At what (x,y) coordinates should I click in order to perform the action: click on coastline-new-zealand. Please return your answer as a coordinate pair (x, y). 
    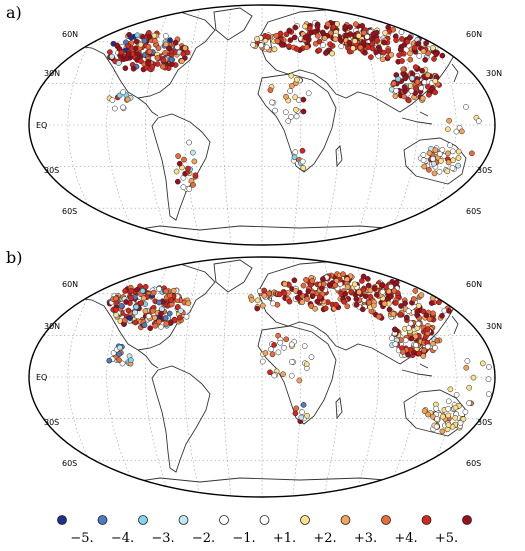
    Looking at the image, I should click on (486, 438).